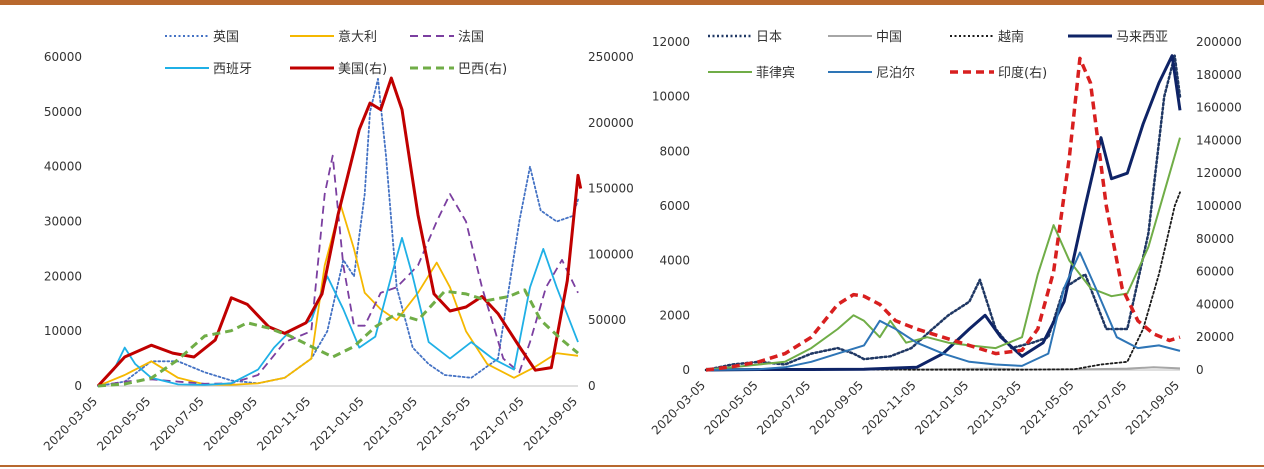 The image size is (1264, 469). Describe the element at coordinates (769, 37) in the screenshot. I see `legend-label: 日本` at that location.